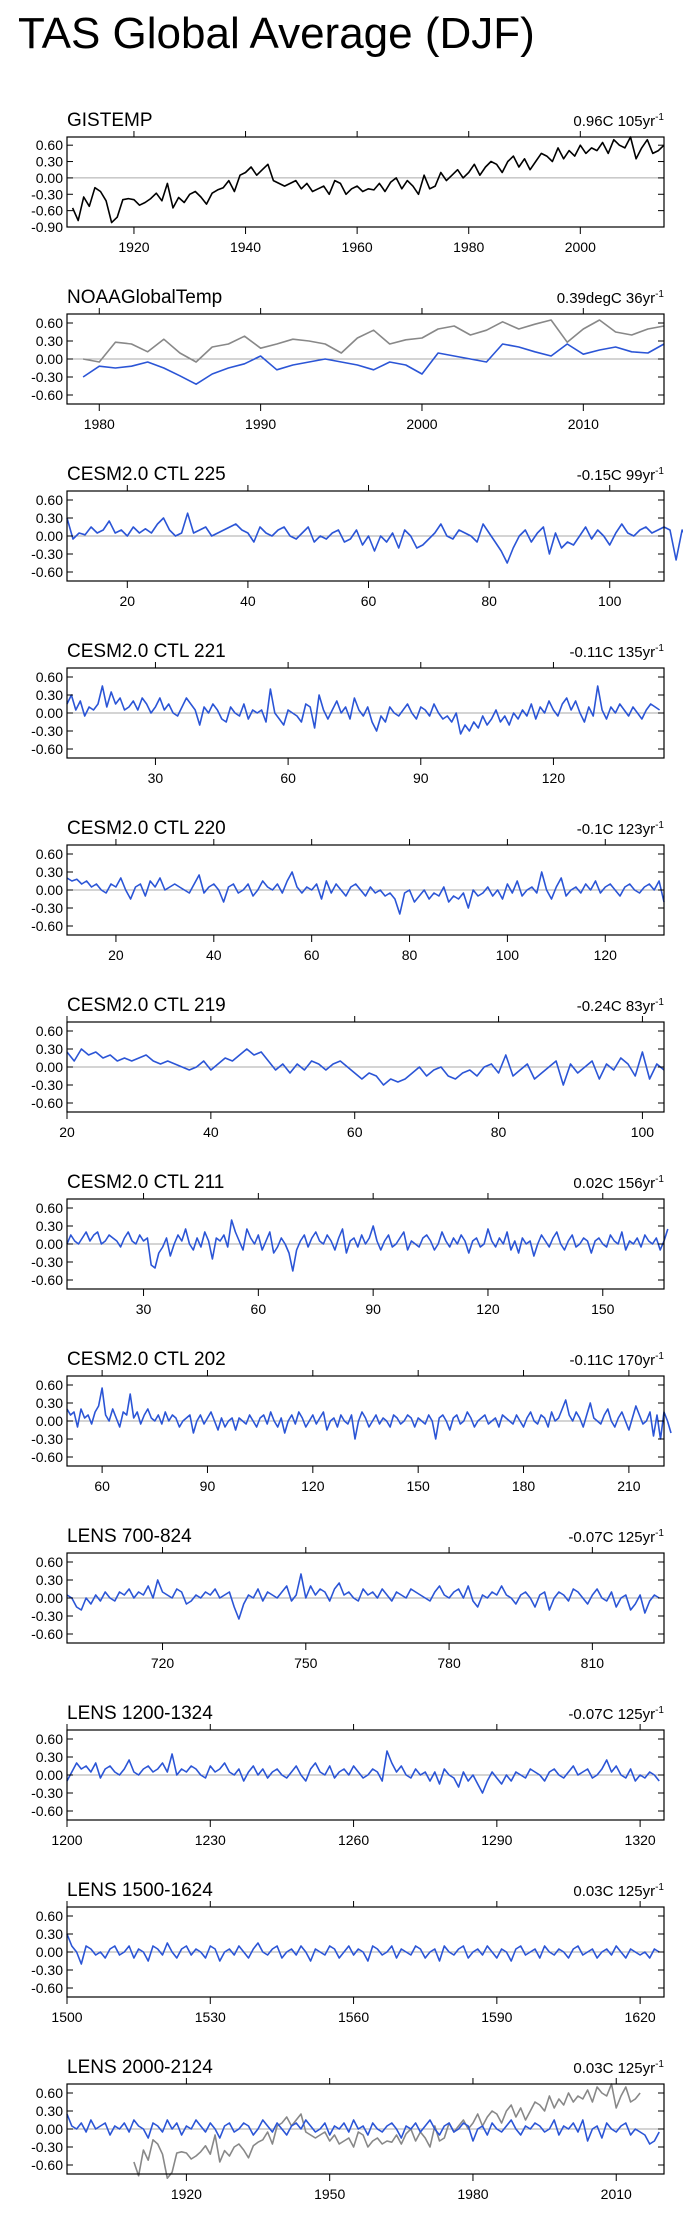 Image resolution: width=683 pixels, height=2222 pixels. What do you see at coordinates (144, 297) in the screenshot?
I see `panel-title: NOAAGlobalTemp` at bounding box center [144, 297].